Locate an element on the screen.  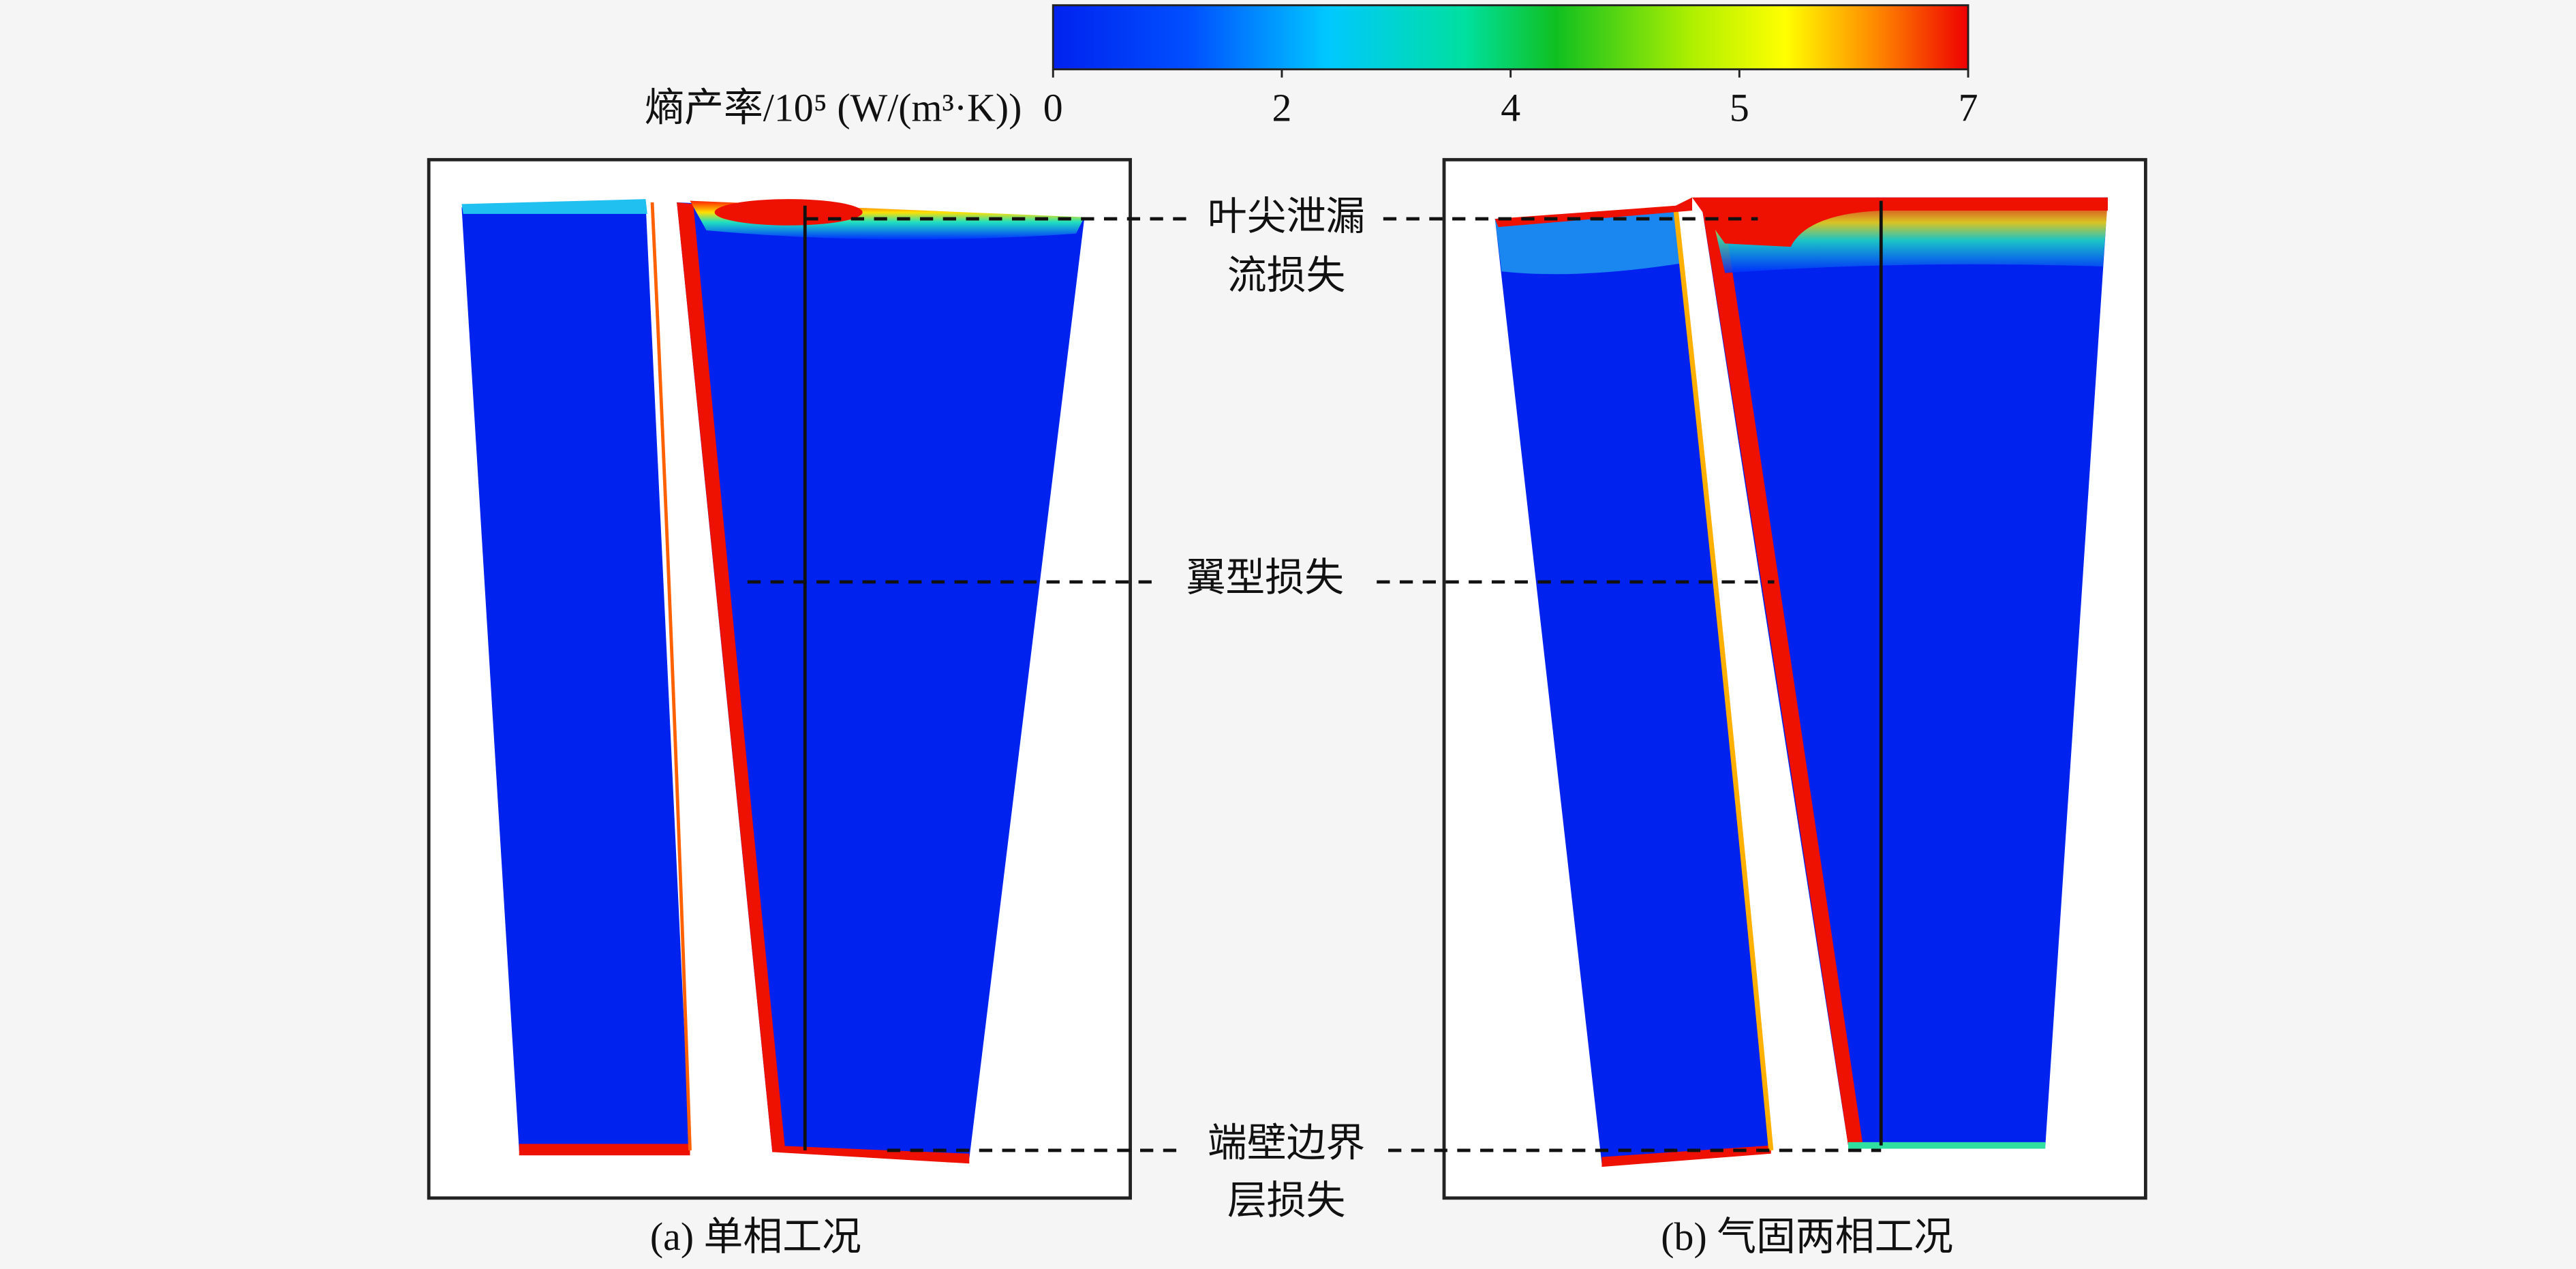
colorbar-ticks: 0 2 4 5 7 is located at coordinates (1510, 99).